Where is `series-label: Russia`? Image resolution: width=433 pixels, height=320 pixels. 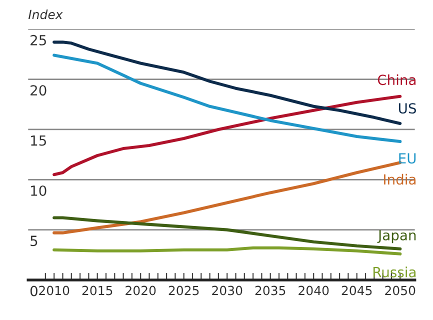
series-label: Russia is located at coordinates (394, 272).